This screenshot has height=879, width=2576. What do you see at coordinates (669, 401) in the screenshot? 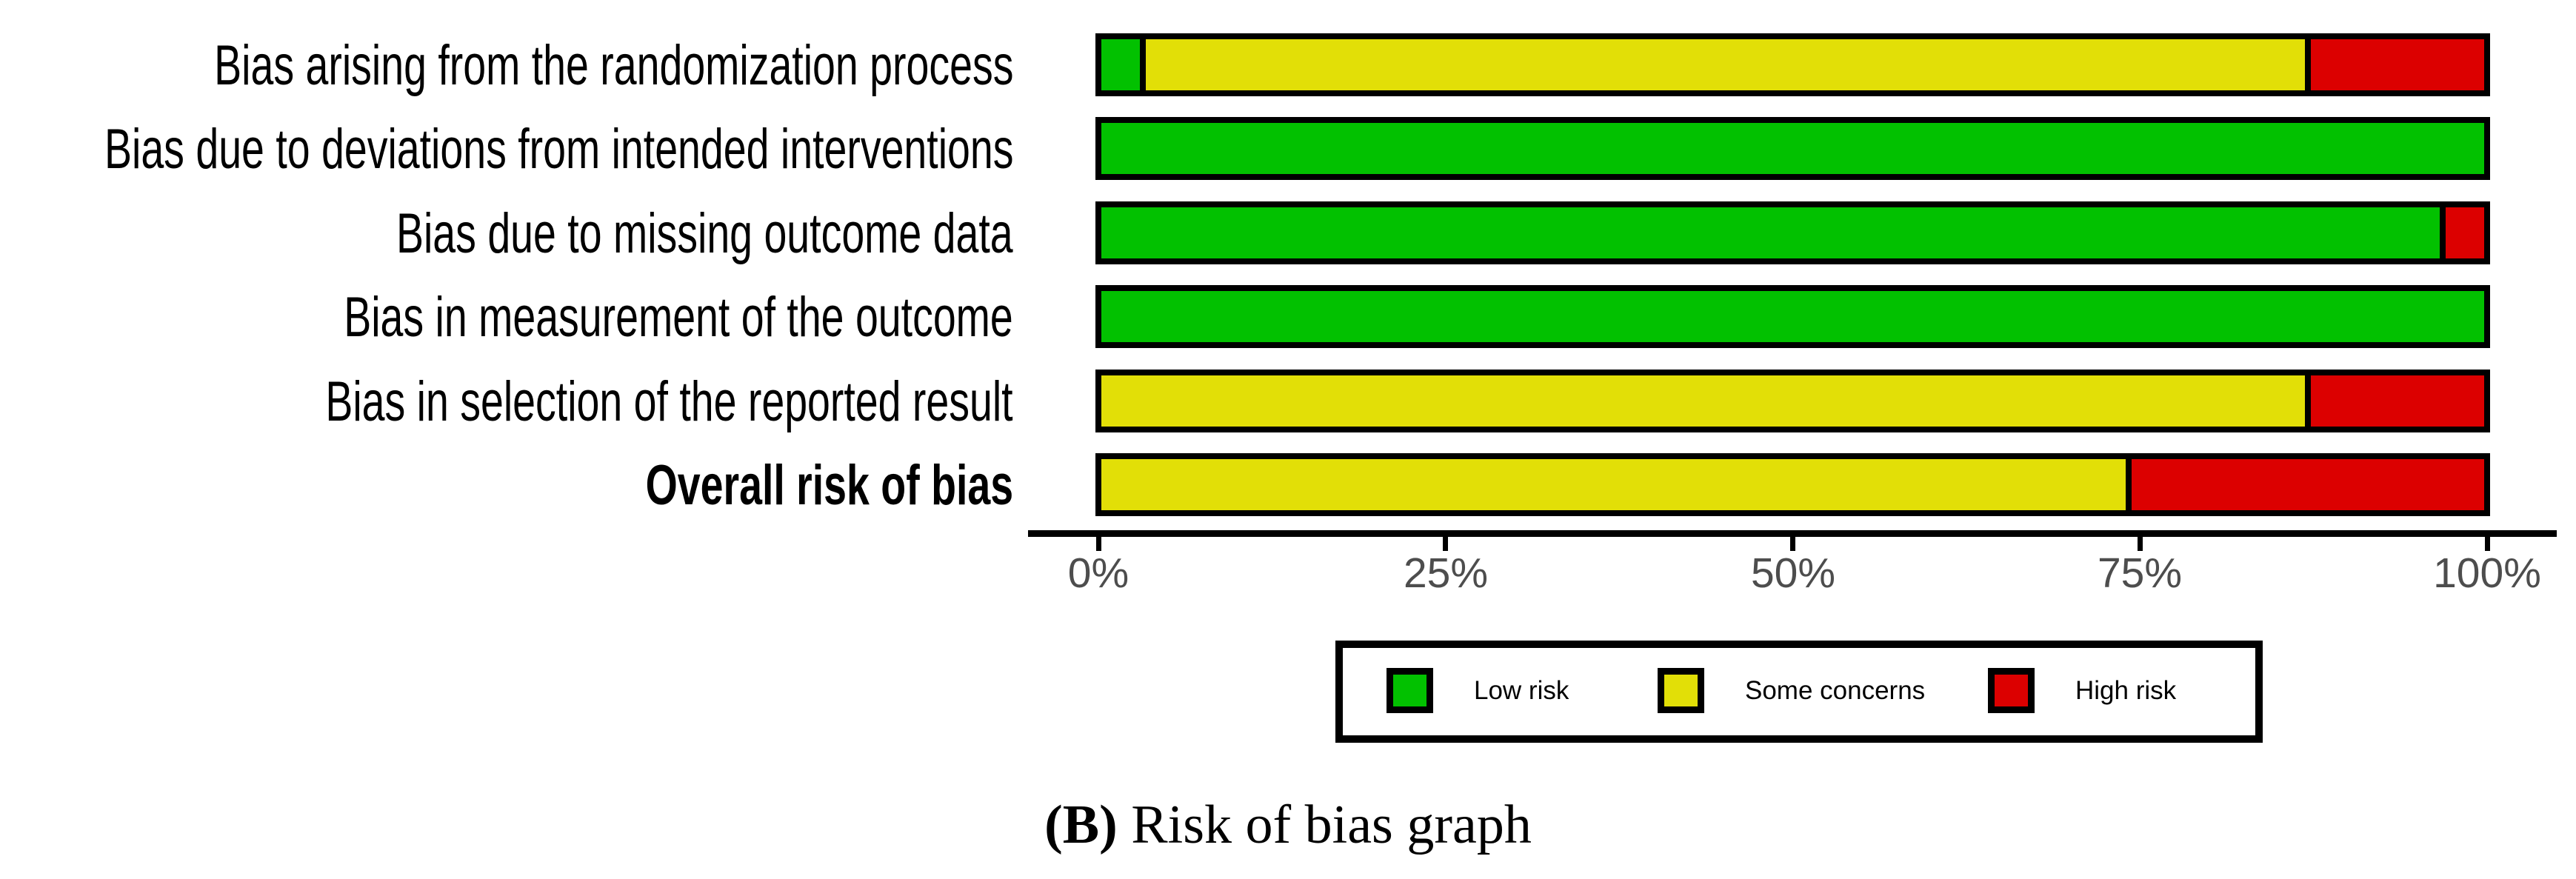
I see `category-label-bias-in-selection-of-the-reported-result: Bias in selection of the reported result` at bounding box center [669, 401].